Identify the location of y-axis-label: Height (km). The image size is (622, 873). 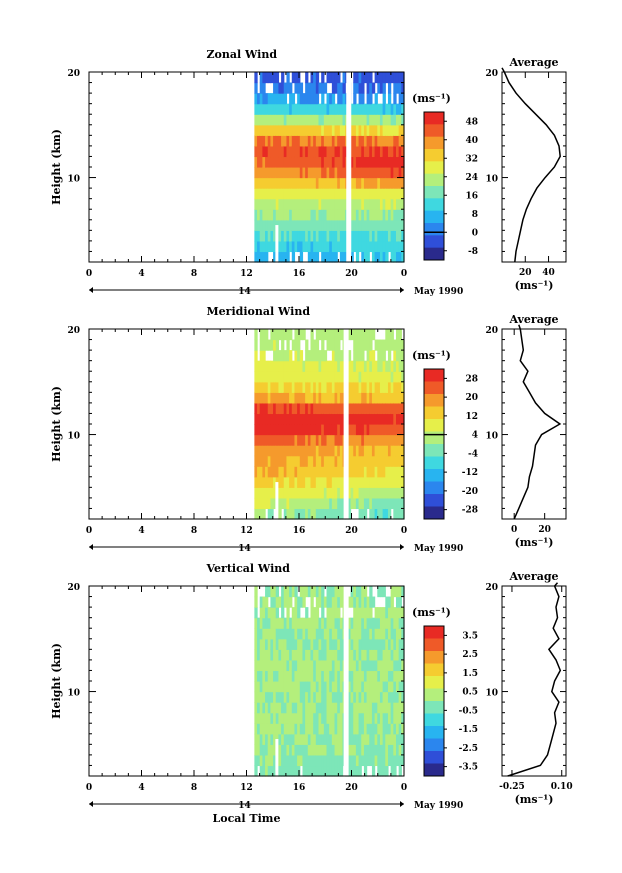
(56, 681).